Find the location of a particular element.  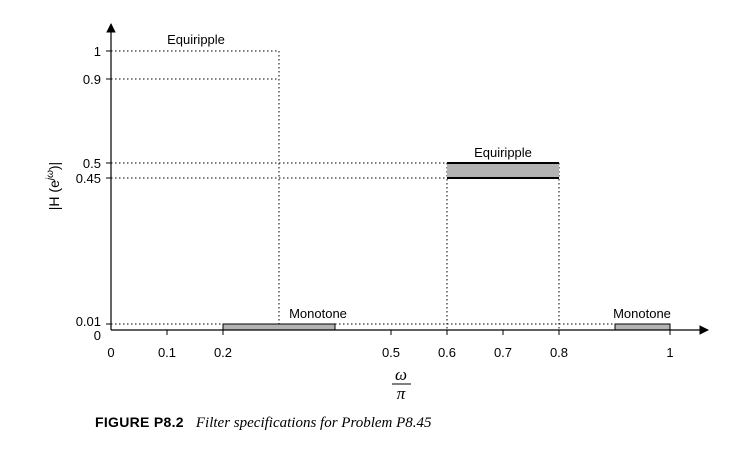

y-axis-label-sup: jω is located at coordinates (50, 176).